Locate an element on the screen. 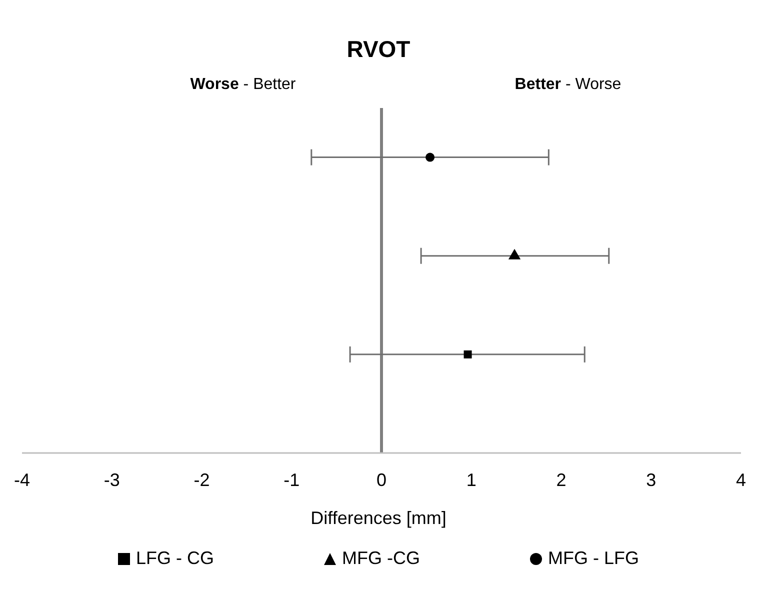 This screenshot has height=601, width=757. x-tick-label: -3 is located at coordinates (112, 480).